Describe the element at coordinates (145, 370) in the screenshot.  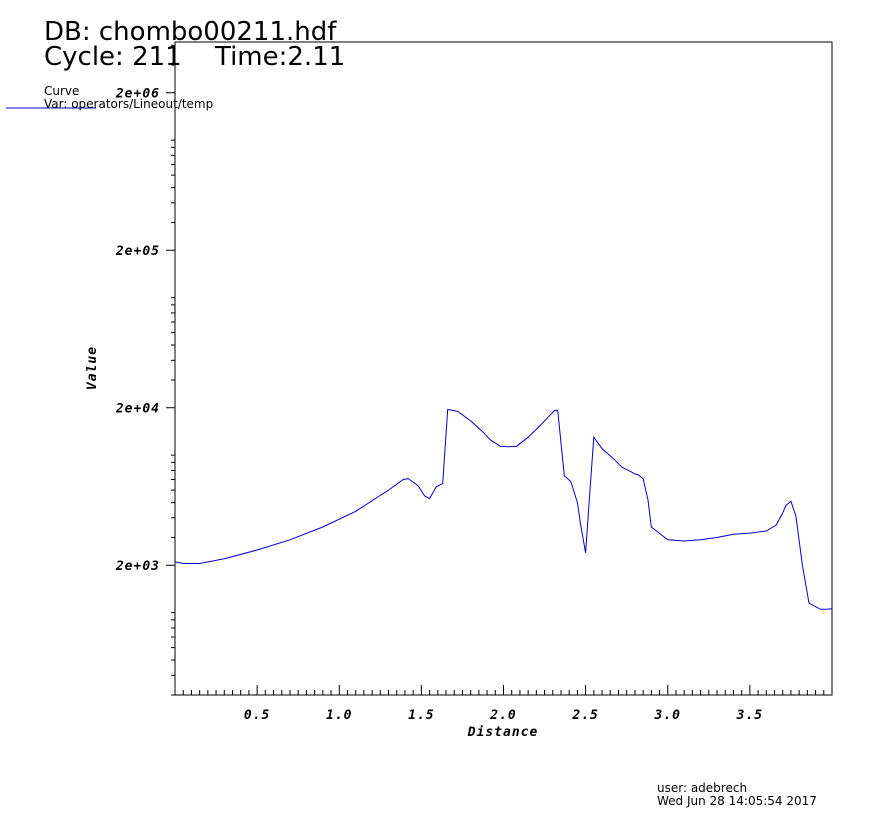
I see `y-axis: 2e+03 2e+04 2e+05 2e+06` at that location.